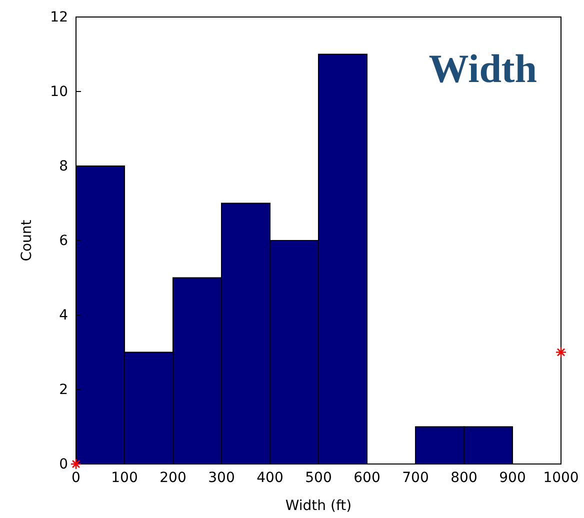  I want to click on x-tick-label: 400, so click(270, 478).